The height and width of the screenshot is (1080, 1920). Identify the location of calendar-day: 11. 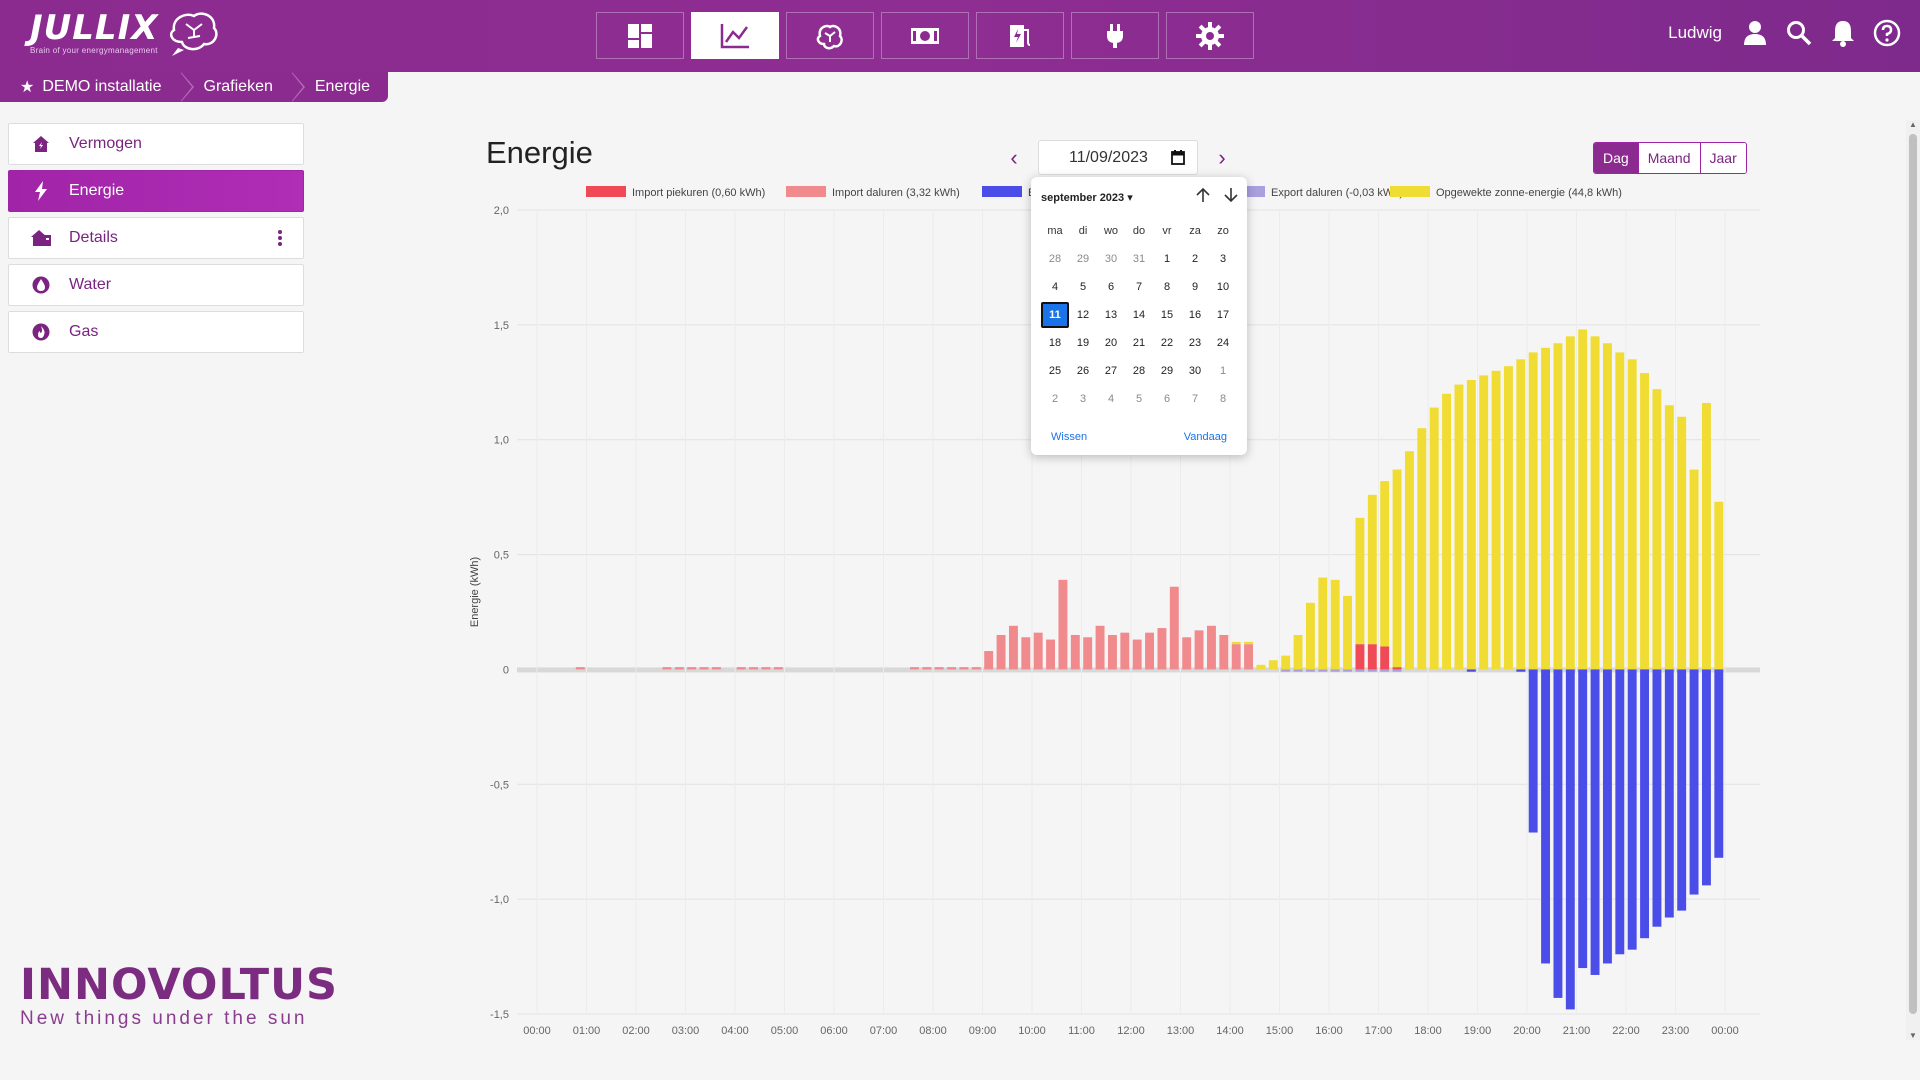
(1055, 315).